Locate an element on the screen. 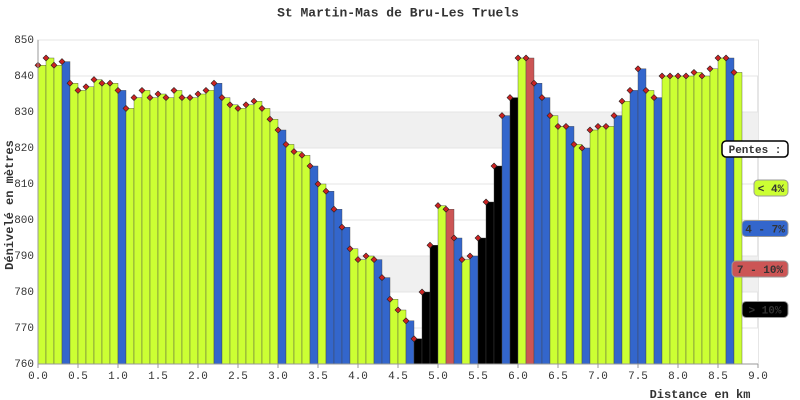 Image resolution: width=800 pixels, height=400 pixels. x-tick-label: 7.5 is located at coordinates (638, 377).